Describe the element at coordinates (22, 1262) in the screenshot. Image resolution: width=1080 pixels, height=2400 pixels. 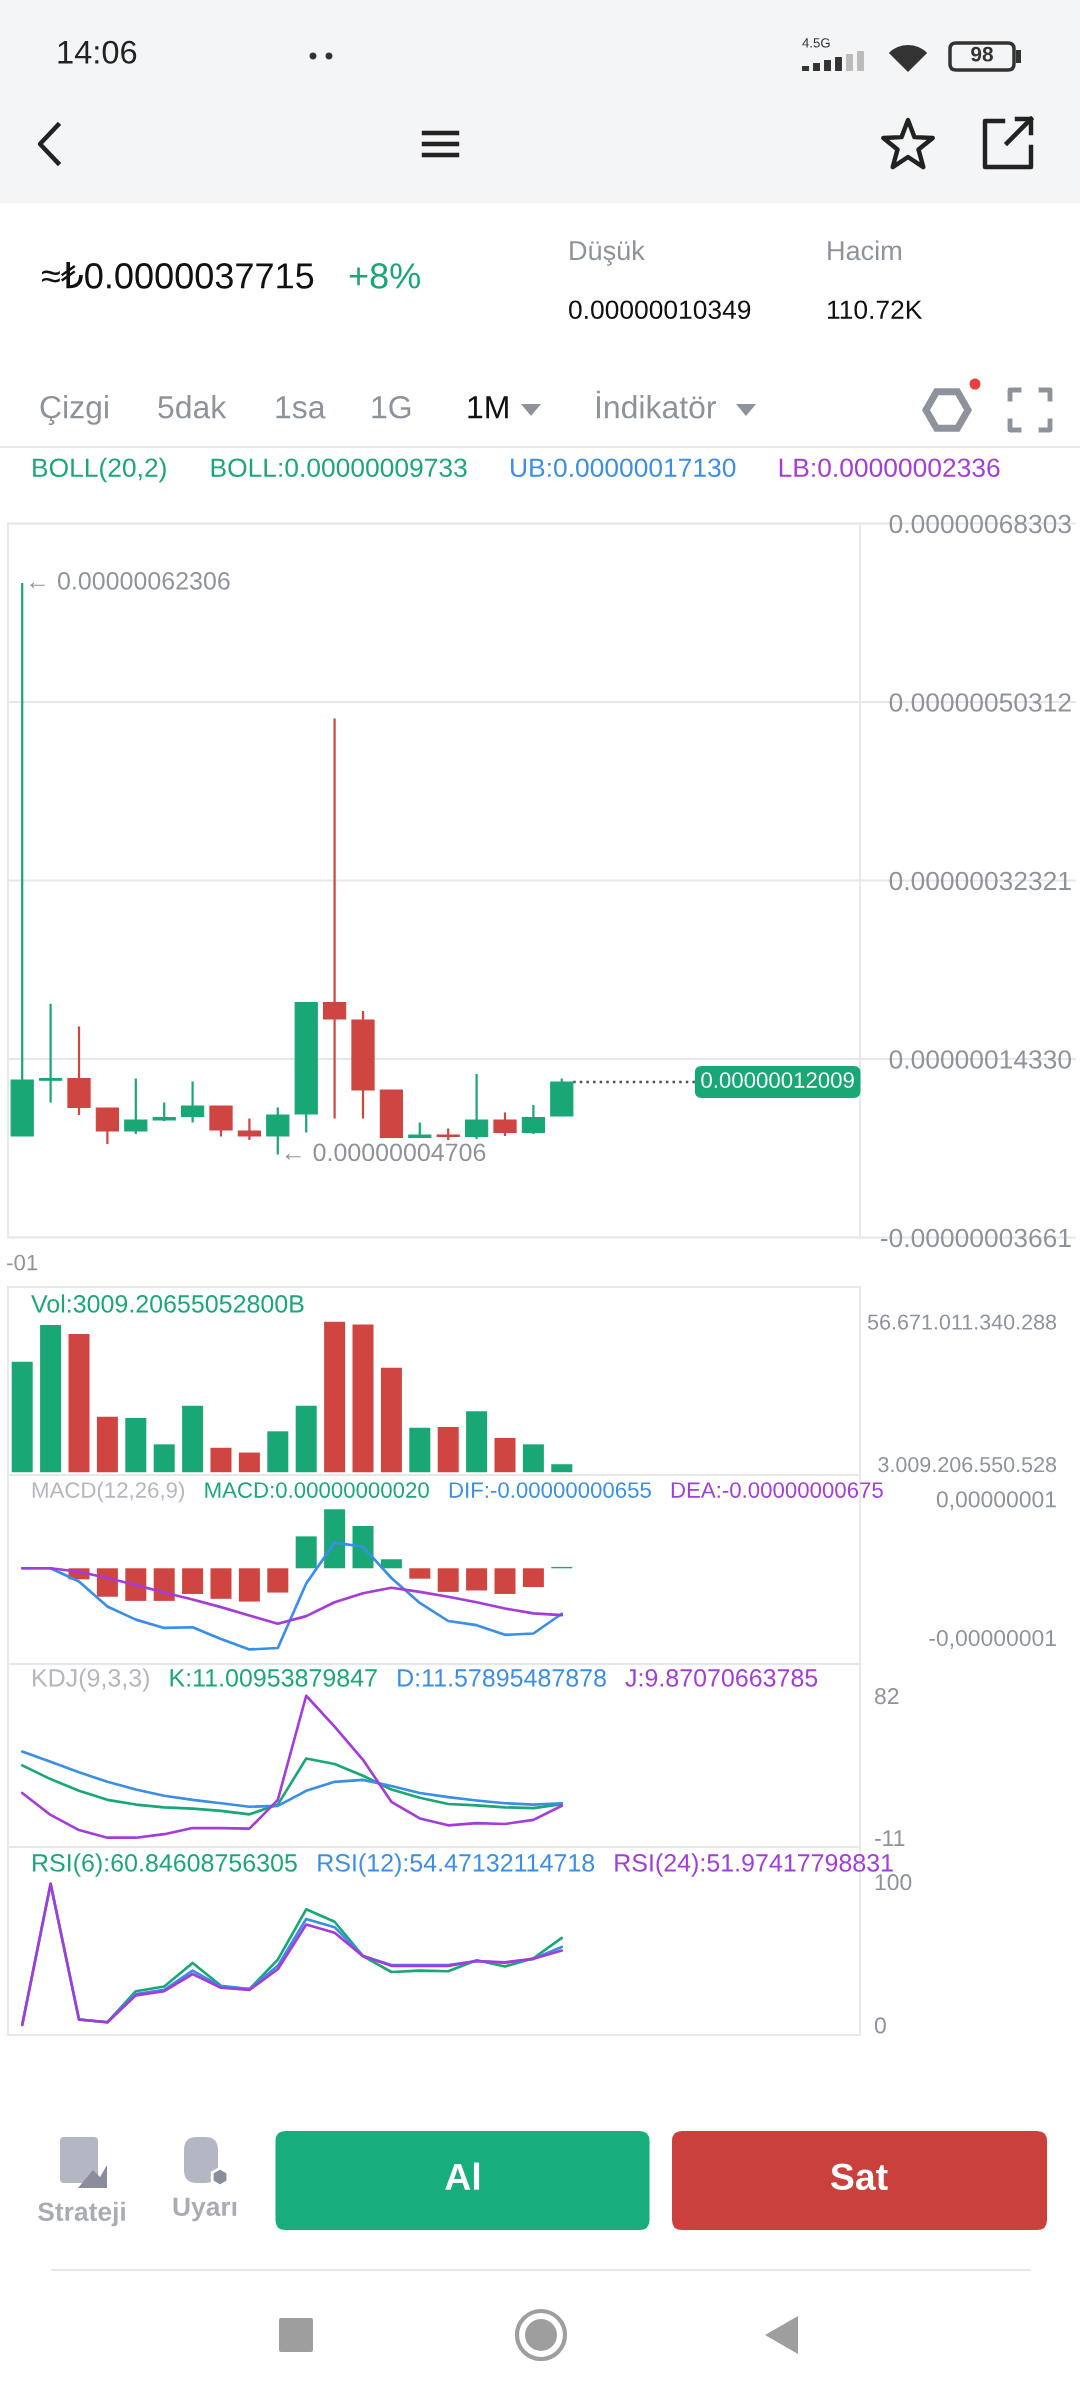
I see `x-tick-label: -01` at that location.